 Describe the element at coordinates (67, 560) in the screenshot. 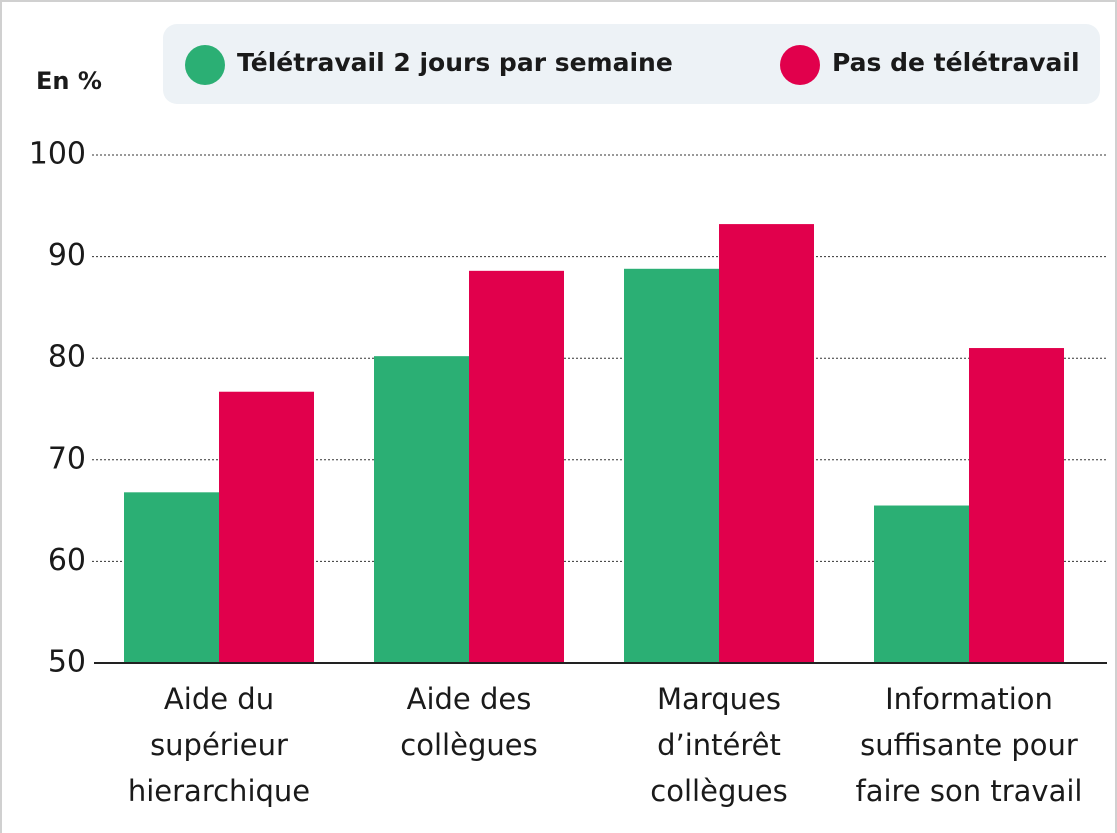

I see `y-tick-label: 60` at that location.